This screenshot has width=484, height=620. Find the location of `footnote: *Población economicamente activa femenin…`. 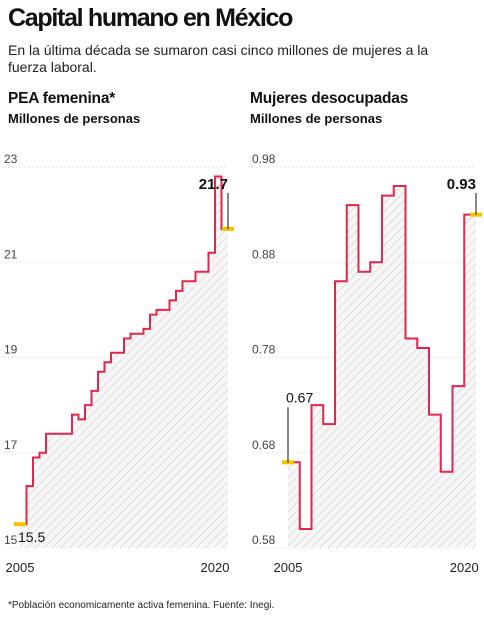

footnote: *Población economicamente activa femenin… is located at coordinates (141, 605).